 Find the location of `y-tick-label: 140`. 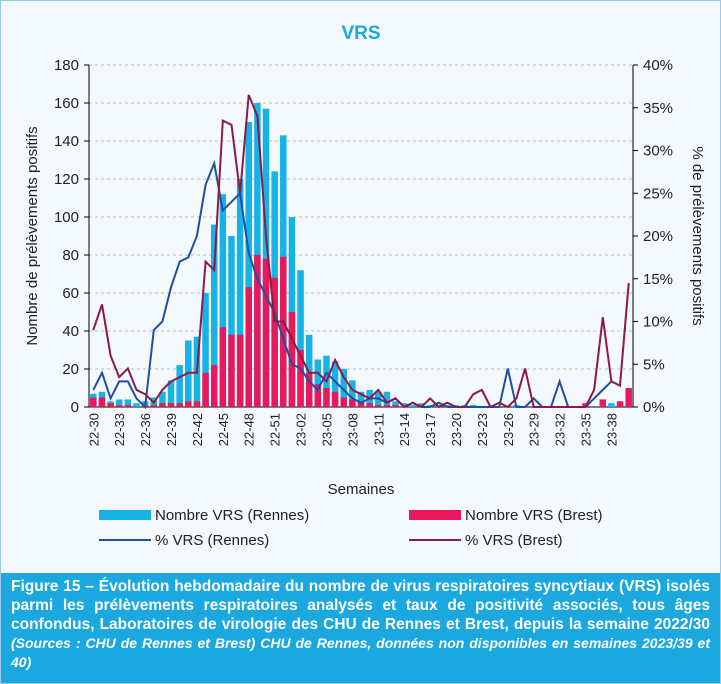

y-tick-label: 140 is located at coordinates (66, 141).